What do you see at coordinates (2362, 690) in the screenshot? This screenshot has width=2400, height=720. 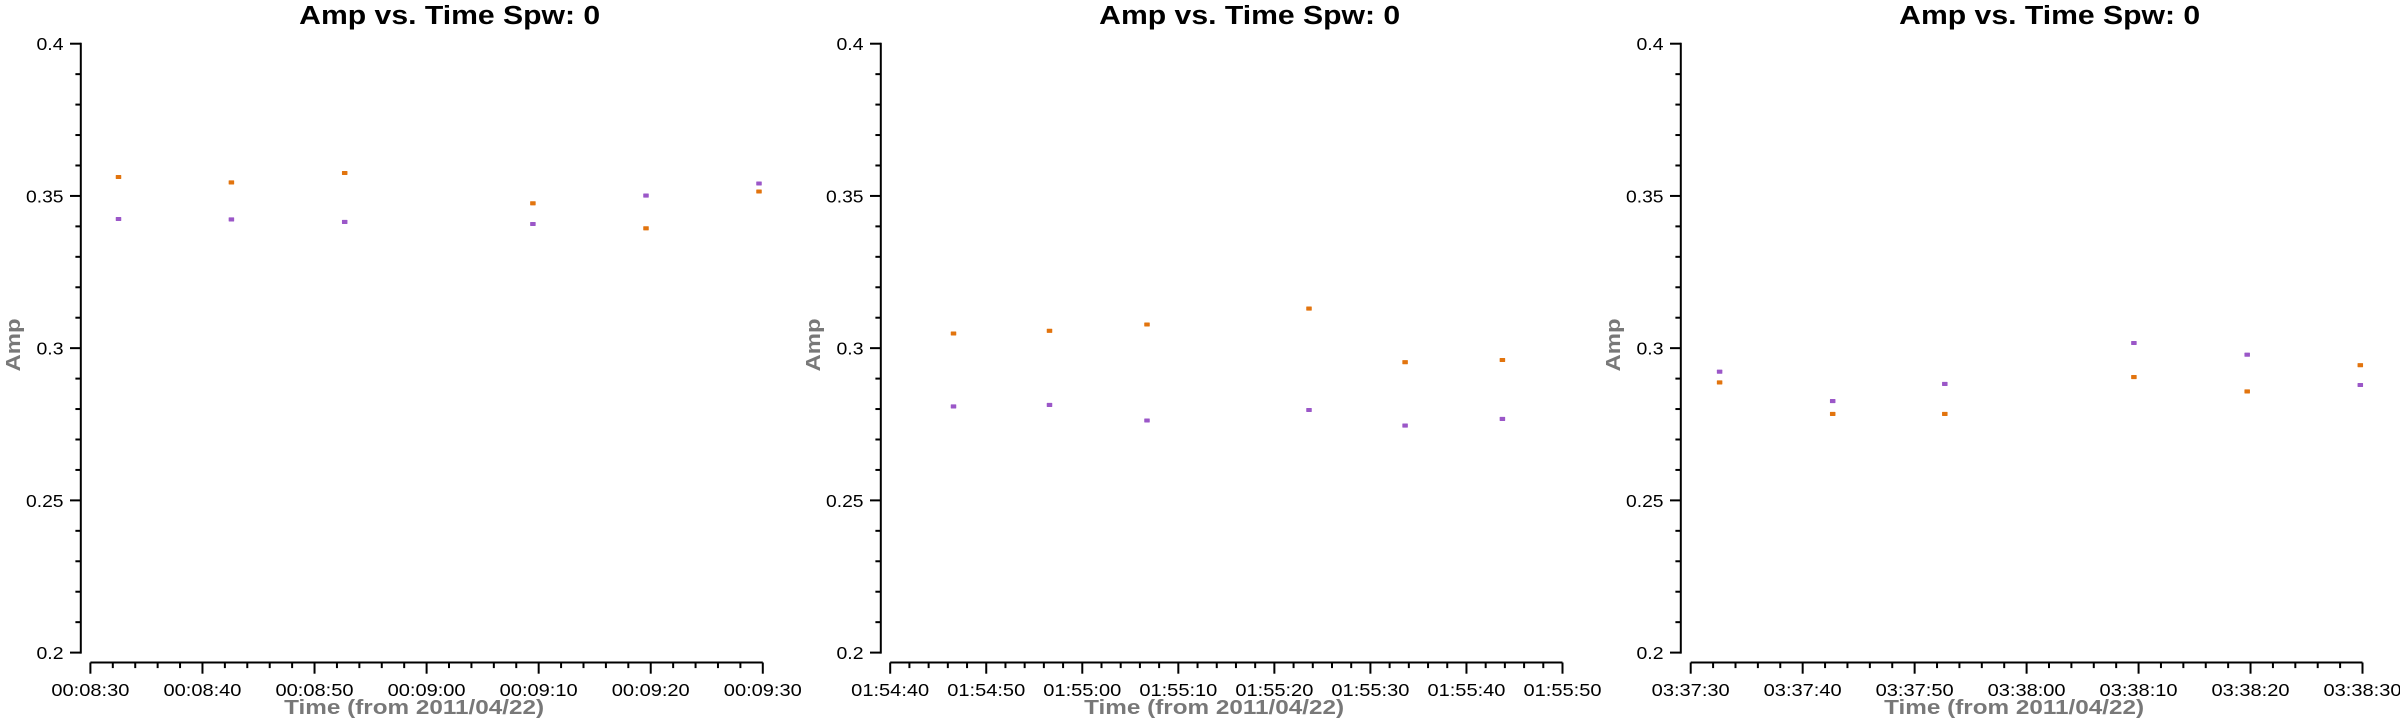 I see `svg-text: 03:38:30` at bounding box center [2362, 690].